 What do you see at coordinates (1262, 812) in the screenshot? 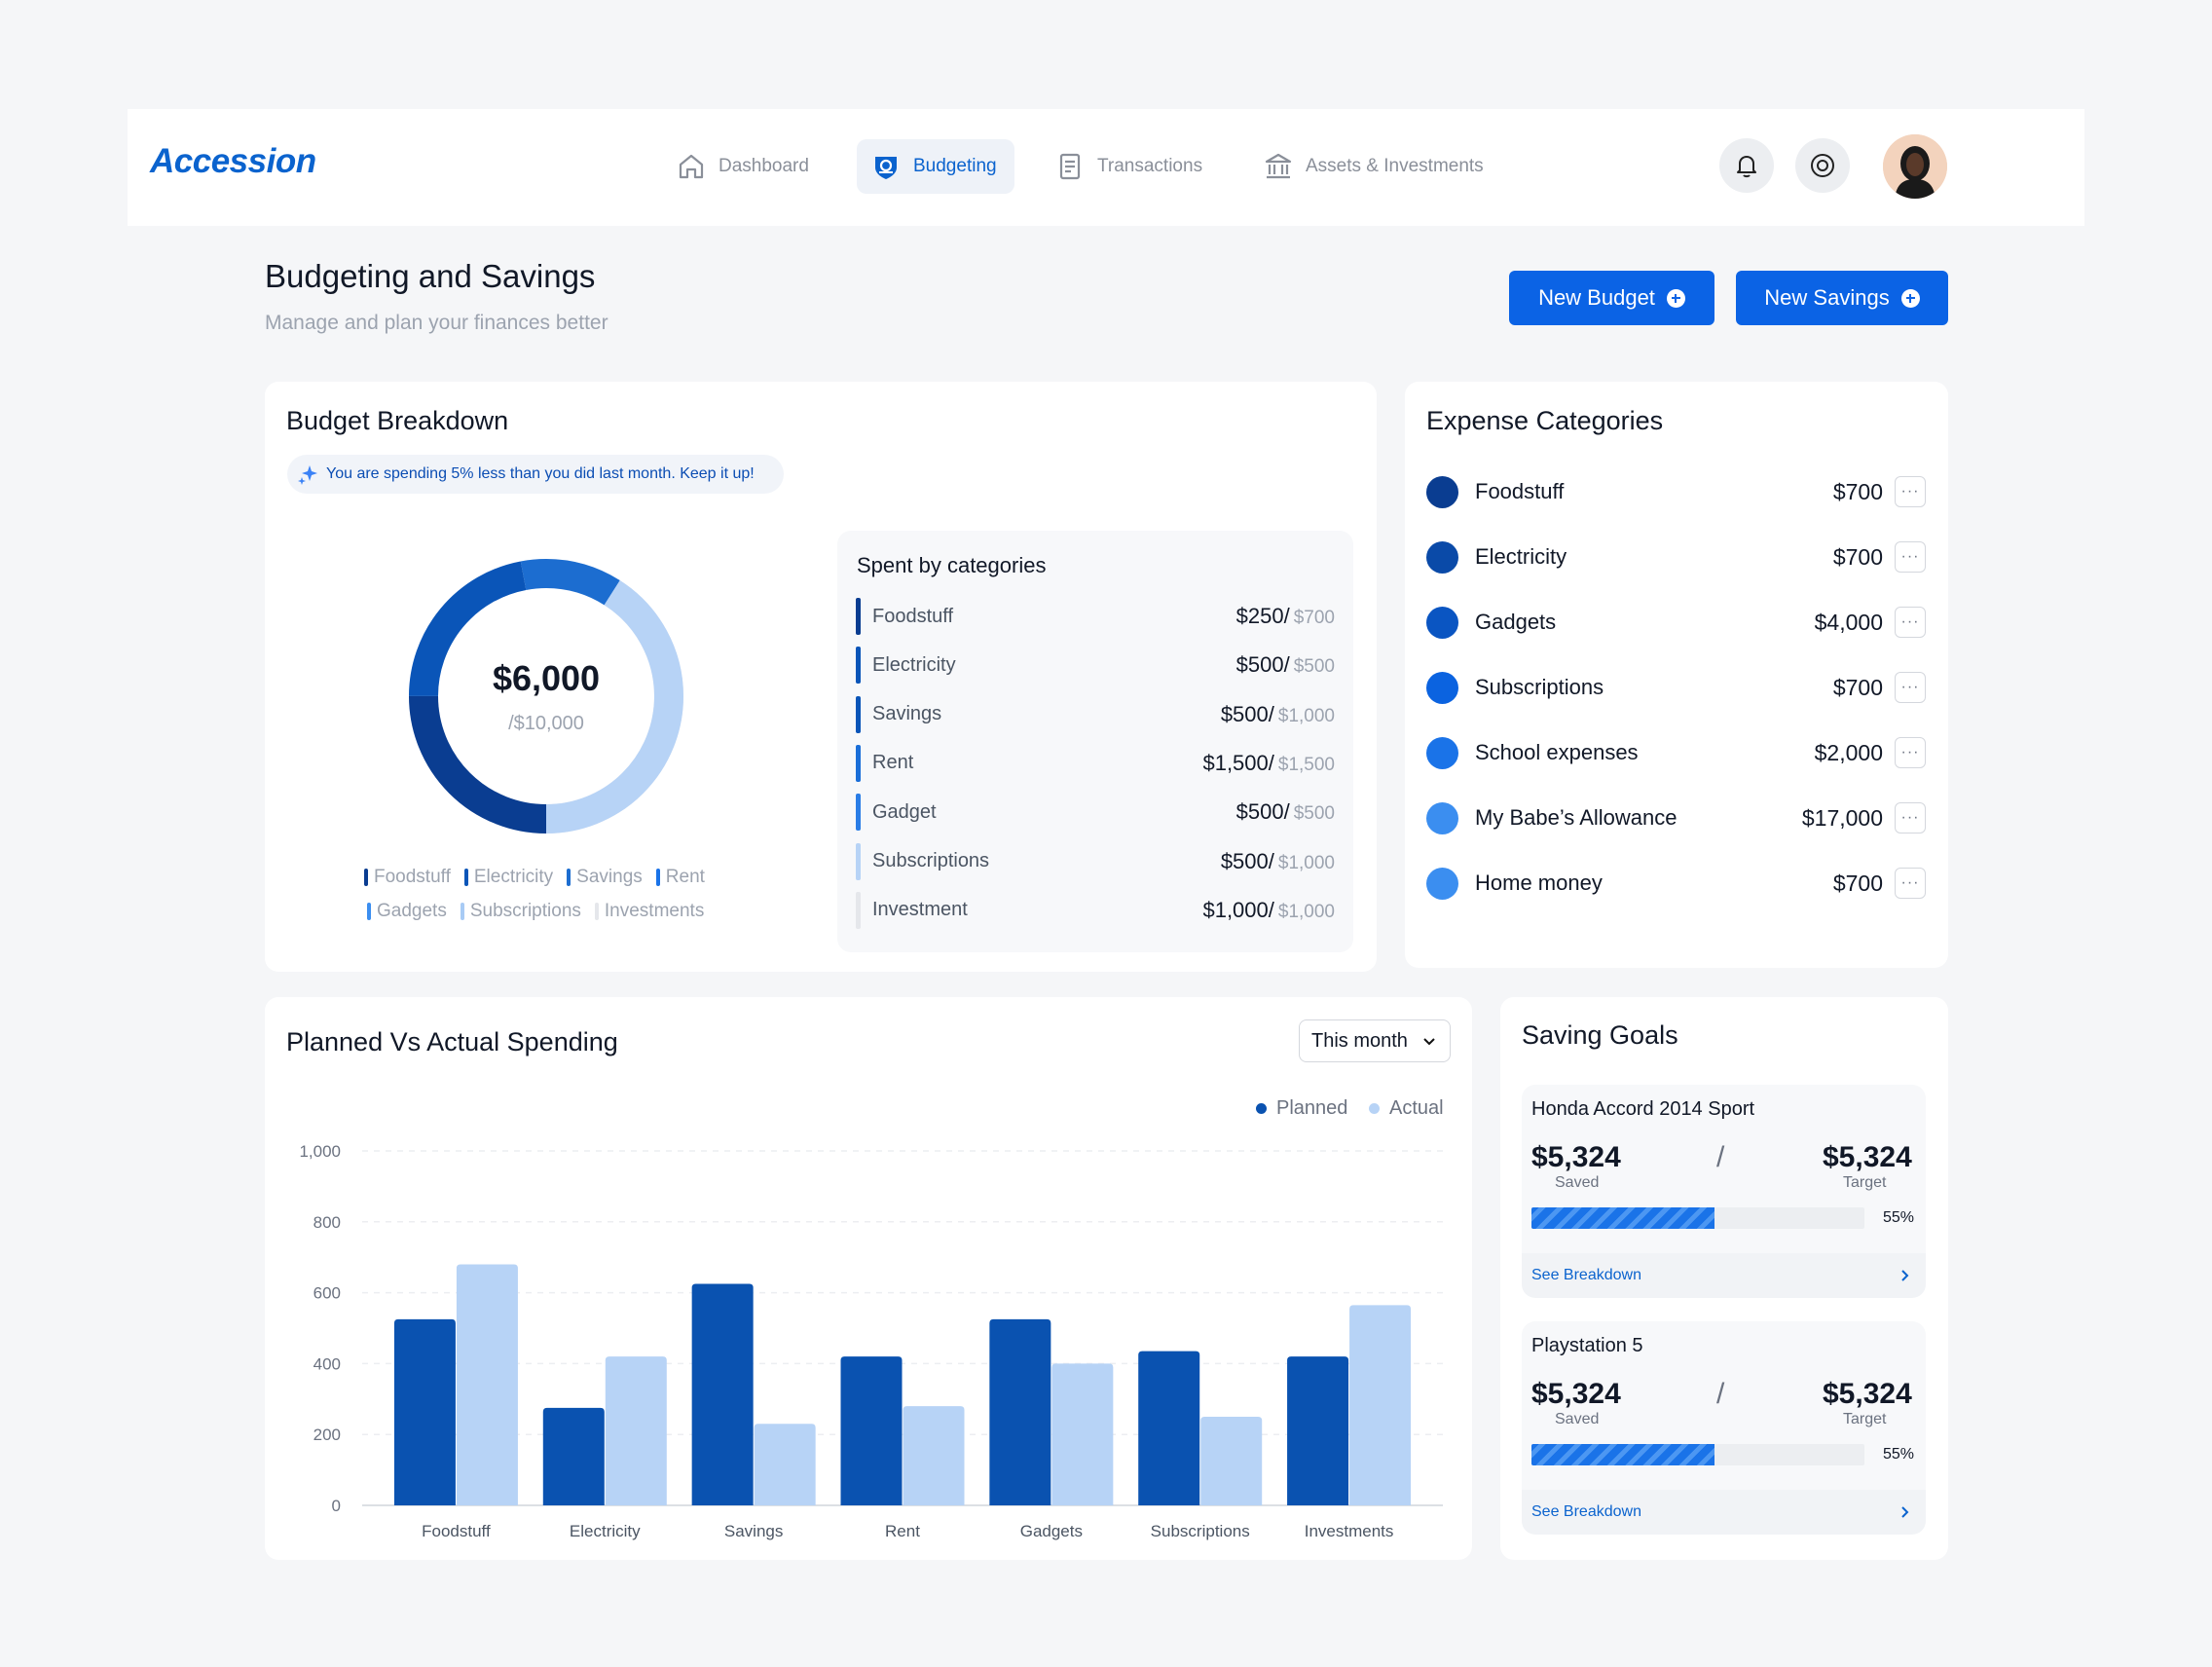
I see `spent-value: $500/` at bounding box center [1262, 812].